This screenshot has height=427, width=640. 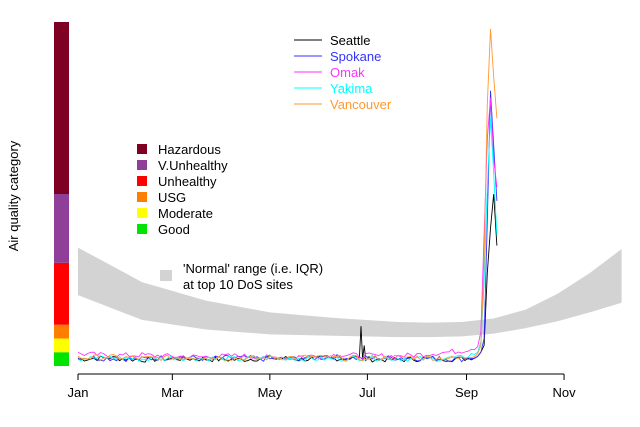 What do you see at coordinates (361, 104) in the screenshot?
I see `series-legend-label-vancouver: Vancouver` at bounding box center [361, 104].